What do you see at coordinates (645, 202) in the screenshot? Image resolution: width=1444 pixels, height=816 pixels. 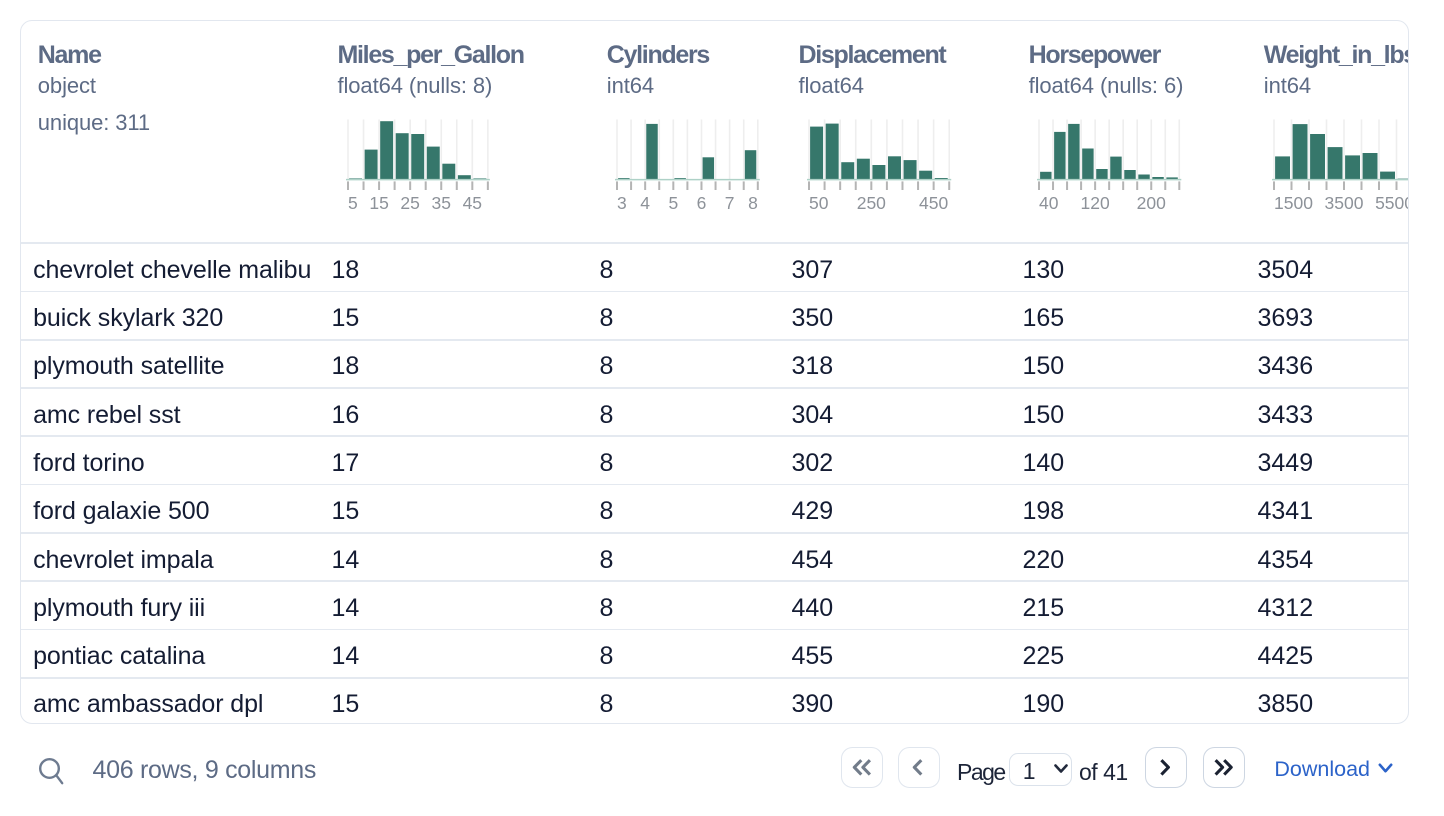 I see `svg-text: 4` at bounding box center [645, 202].